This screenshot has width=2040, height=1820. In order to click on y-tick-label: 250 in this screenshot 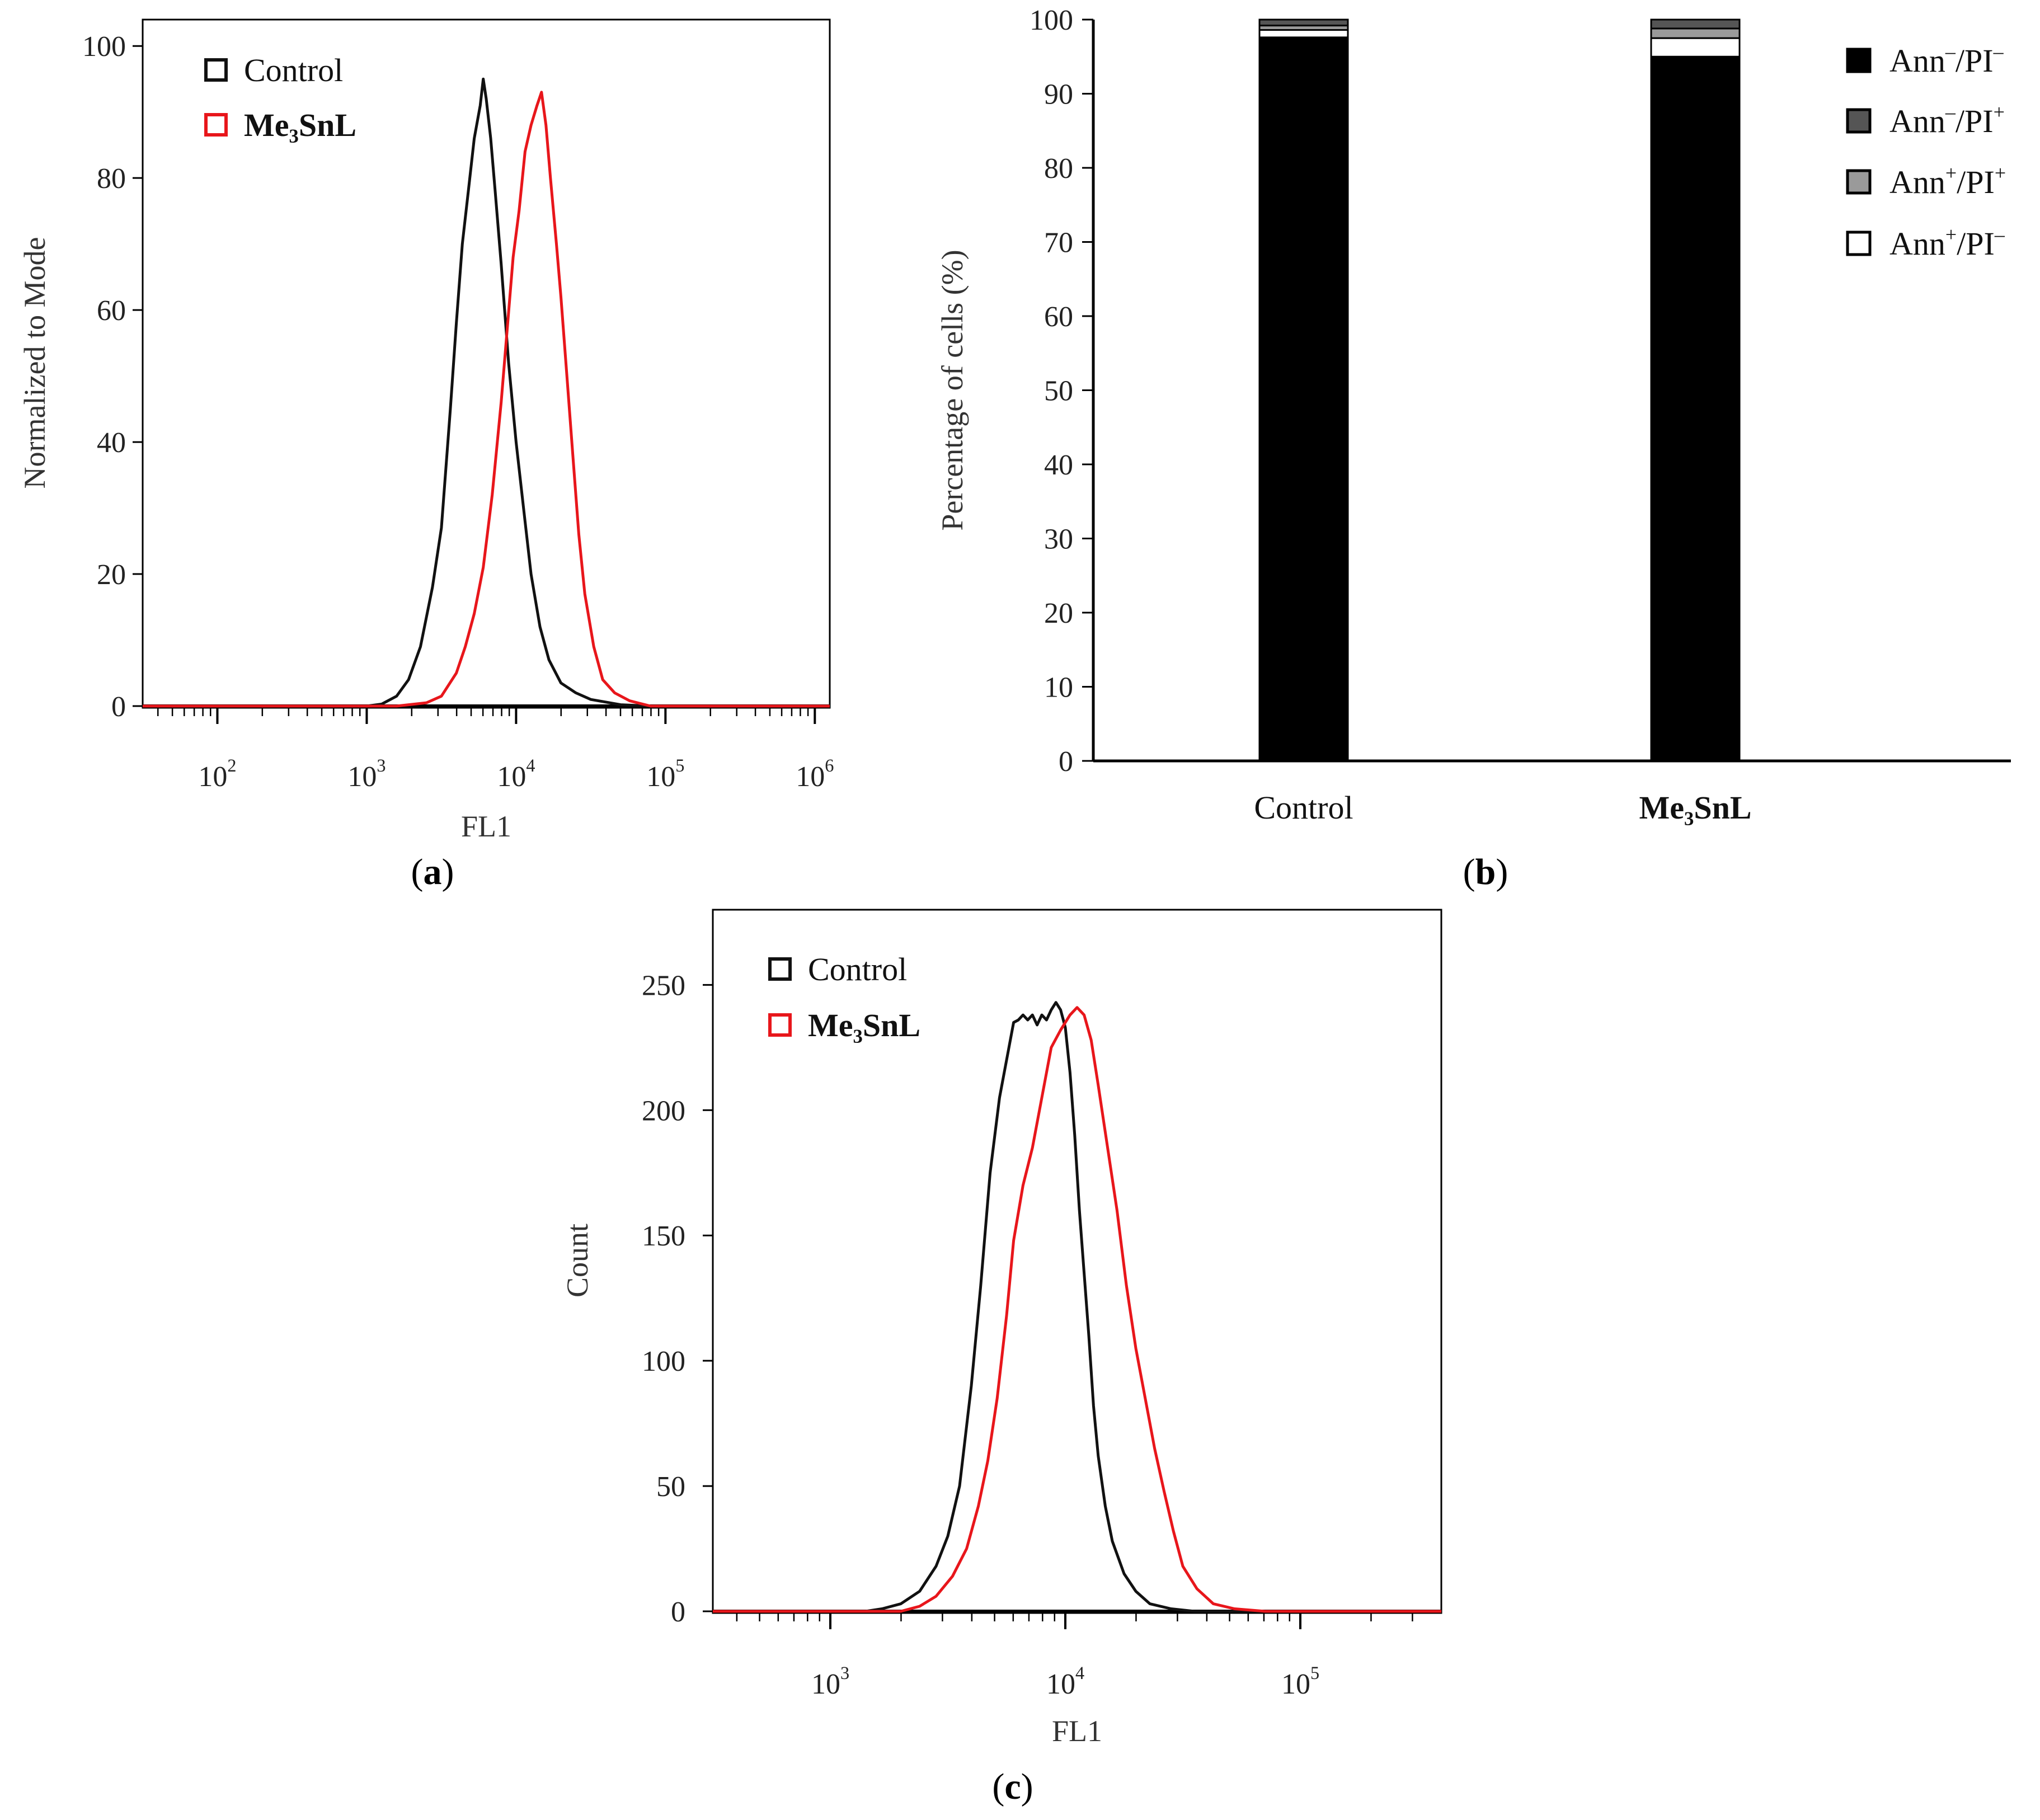, I will do `click(663, 985)`.